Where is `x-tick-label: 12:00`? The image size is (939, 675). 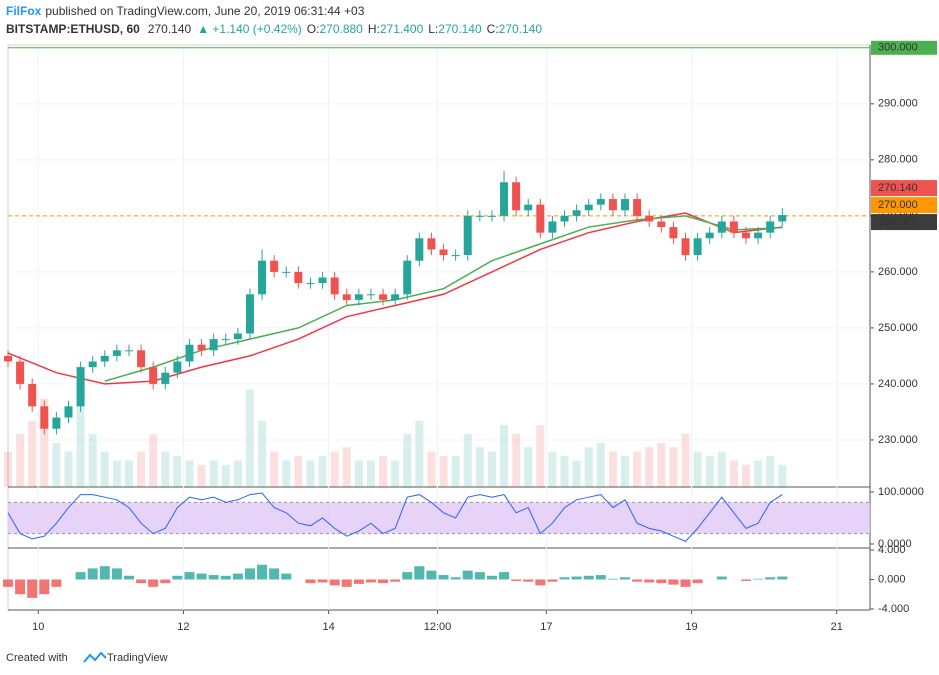
x-tick-label: 12:00 is located at coordinates (438, 627).